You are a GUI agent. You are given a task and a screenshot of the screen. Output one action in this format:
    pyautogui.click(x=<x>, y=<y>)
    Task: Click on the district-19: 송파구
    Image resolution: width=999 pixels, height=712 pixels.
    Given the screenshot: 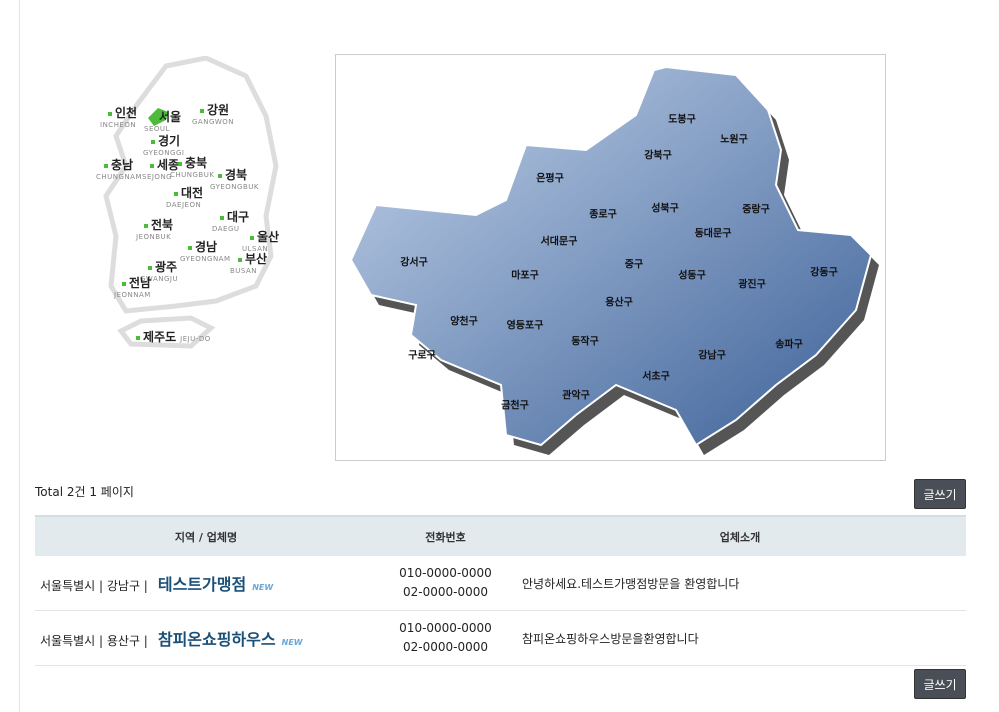 What is the action you would take?
    pyautogui.click(x=789, y=345)
    